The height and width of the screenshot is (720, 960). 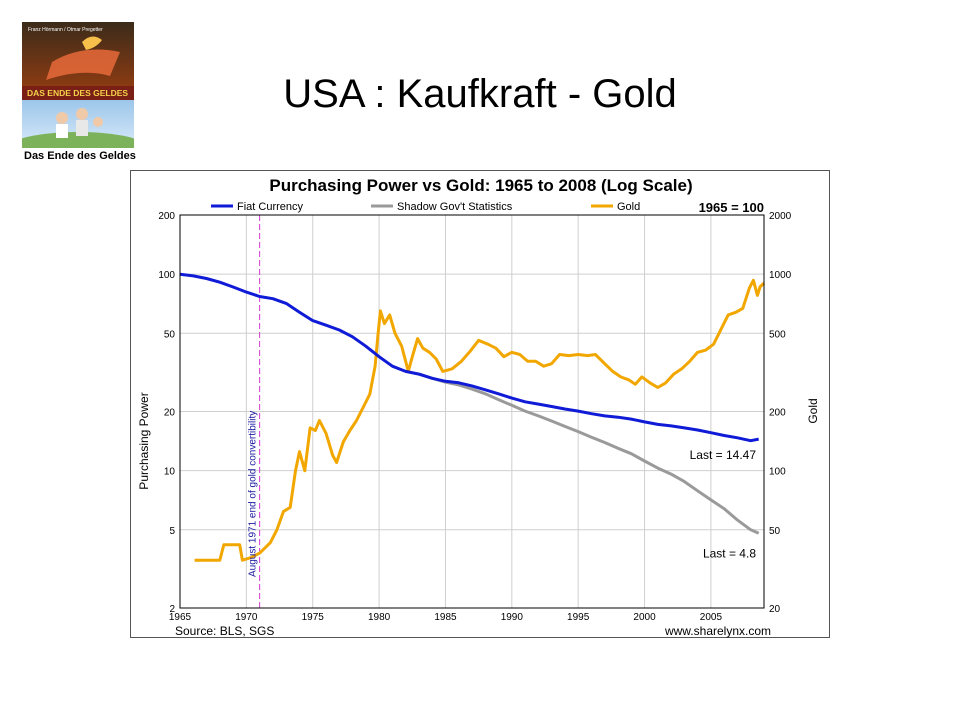 What do you see at coordinates (731, 207) in the screenshot?
I see `index-base-note: 1965 = 100` at bounding box center [731, 207].